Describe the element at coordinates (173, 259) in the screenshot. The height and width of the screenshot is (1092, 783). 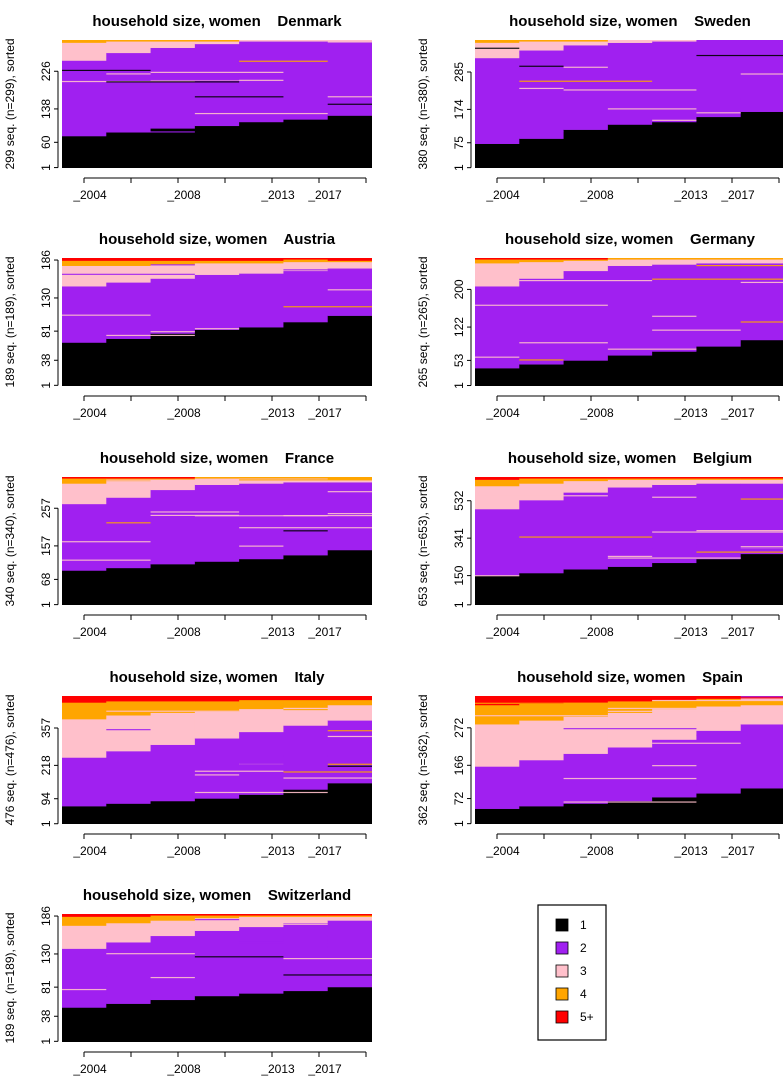
I see `mark-5+-t2` at that location.